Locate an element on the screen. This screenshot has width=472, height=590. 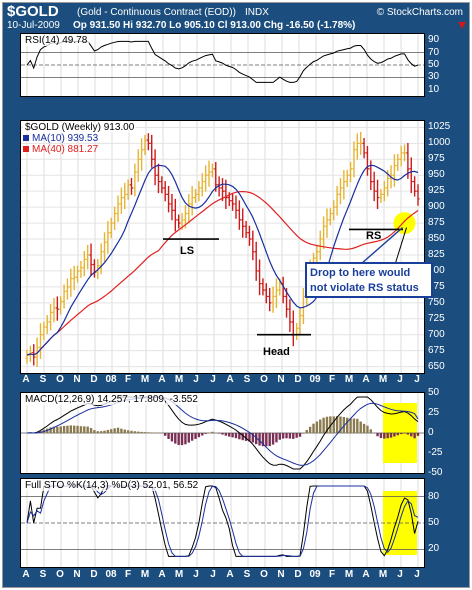
macd-panel: MACD(12,26,9) 14.257, 17.809, -3.552 is located at coordinates (222, 433).